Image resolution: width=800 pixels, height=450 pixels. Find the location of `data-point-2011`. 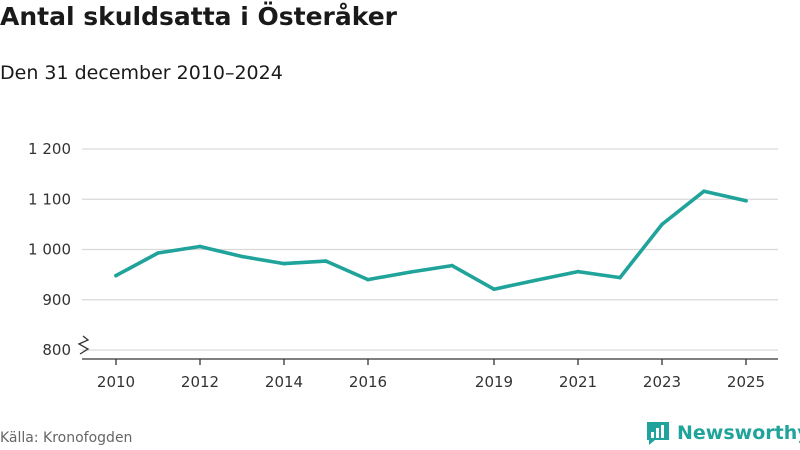

data-point-2011 is located at coordinates (158, 253).